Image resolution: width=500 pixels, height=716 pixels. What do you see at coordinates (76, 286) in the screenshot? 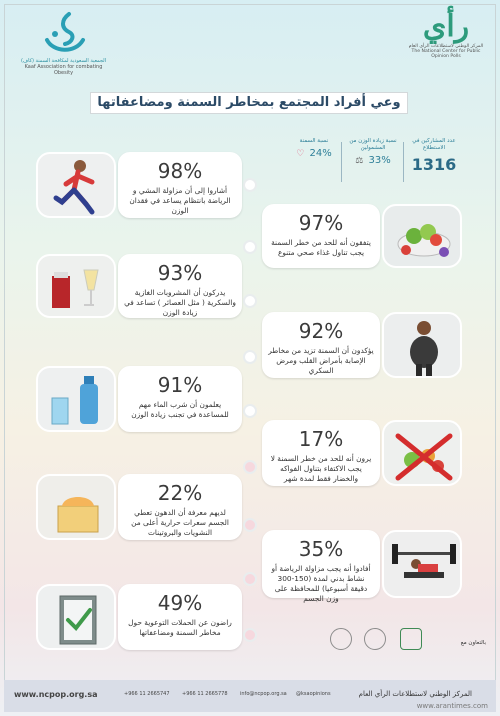
I see `soft-drinks-image` at bounding box center [76, 286].